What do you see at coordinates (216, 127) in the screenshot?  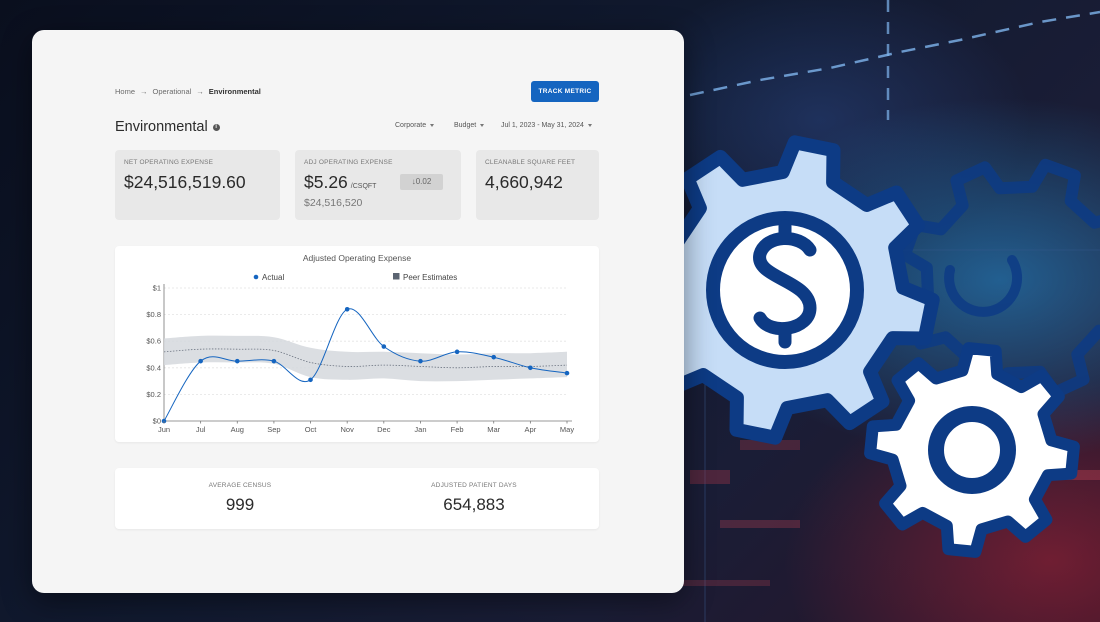 I see `info-icon: i` at bounding box center [216, 127].